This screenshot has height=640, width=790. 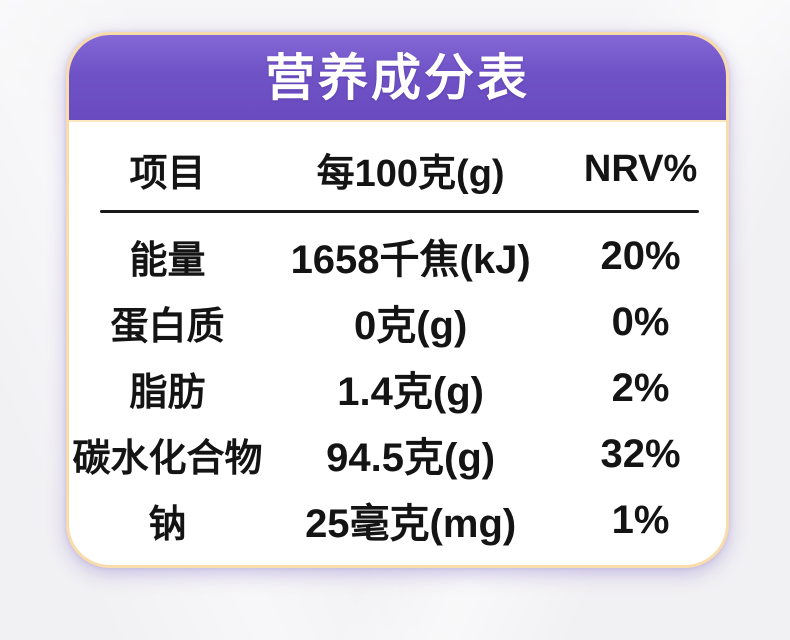 What do you see at coordinates (640, 321) in the screenshot?
I see `cell-nrv: 0%` at bounding box center [640, 321].